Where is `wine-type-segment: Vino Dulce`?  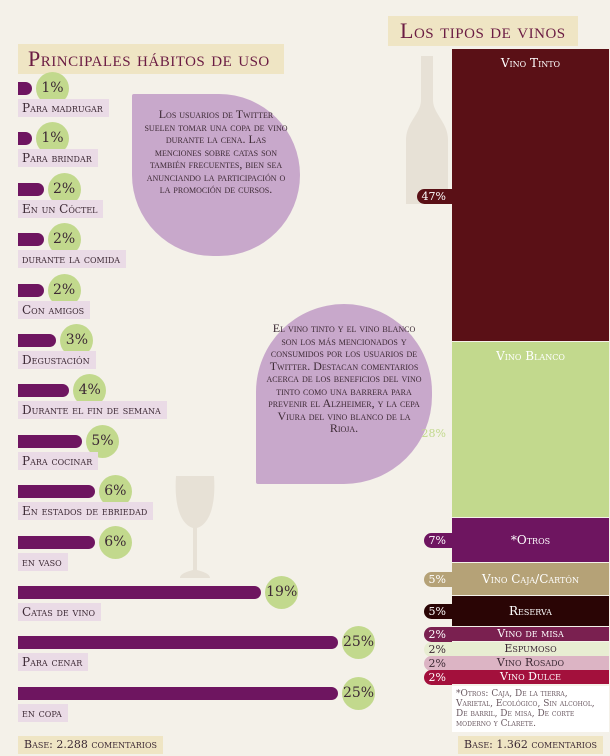 wine-type-segment: Vino Dulce is located at coordinates (530, 677).